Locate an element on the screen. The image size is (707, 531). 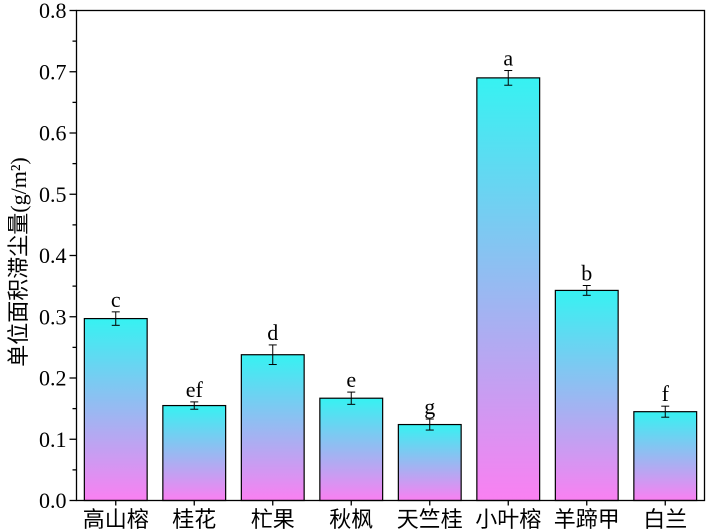
x-tick-label: 桂花 is located at coordinates (194, 519).